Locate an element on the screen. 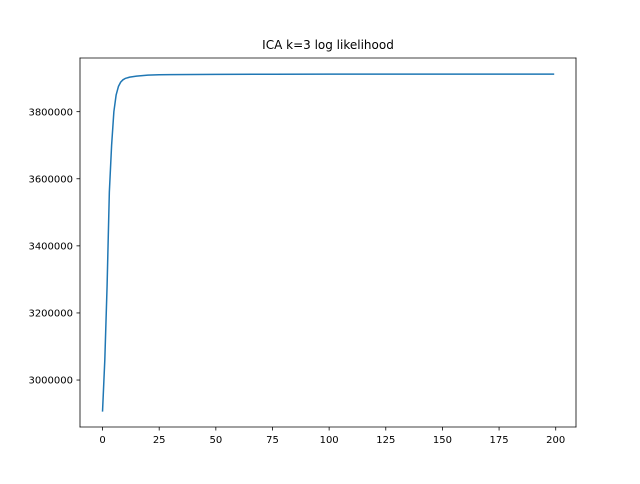 The height and width of the screenshot is (484, 640). y-tick-label: 3200000 is located at coordinates (50, 314).